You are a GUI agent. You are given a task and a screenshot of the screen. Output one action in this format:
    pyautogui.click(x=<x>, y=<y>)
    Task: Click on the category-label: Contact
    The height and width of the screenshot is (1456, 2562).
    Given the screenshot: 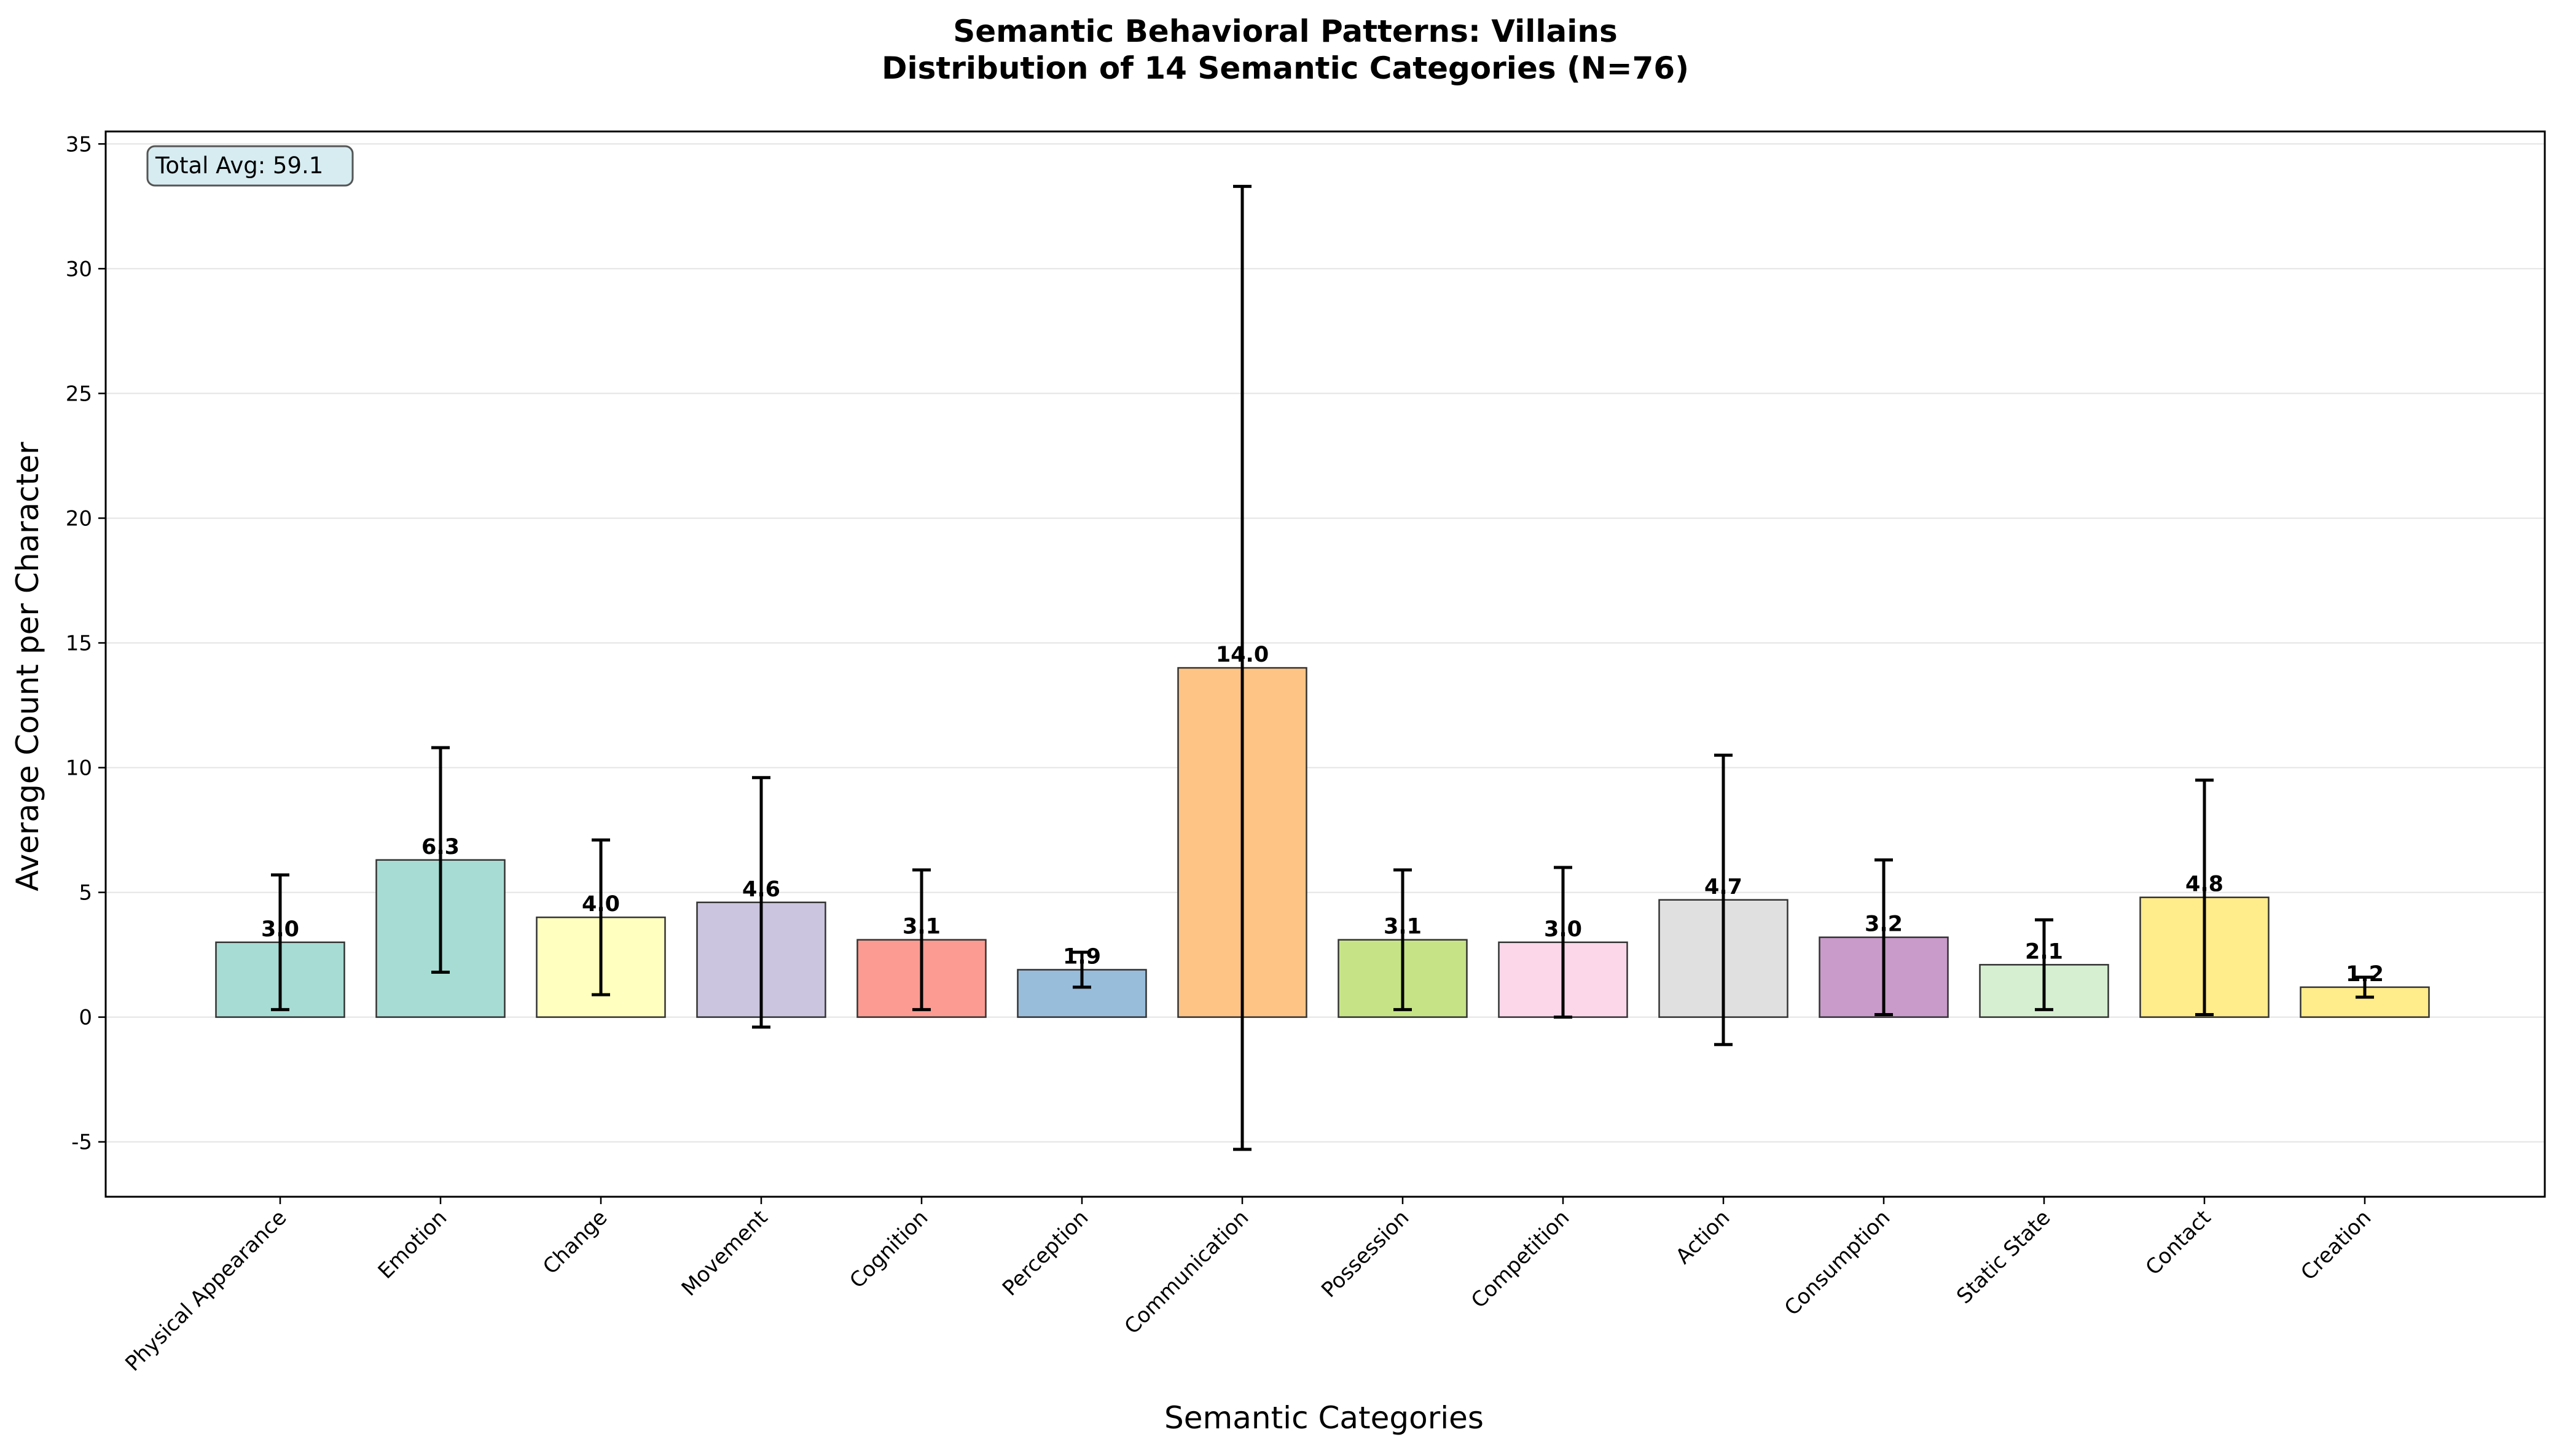 What is the action you would take?
    pyautogui.click(x=2178, y=1242)
    